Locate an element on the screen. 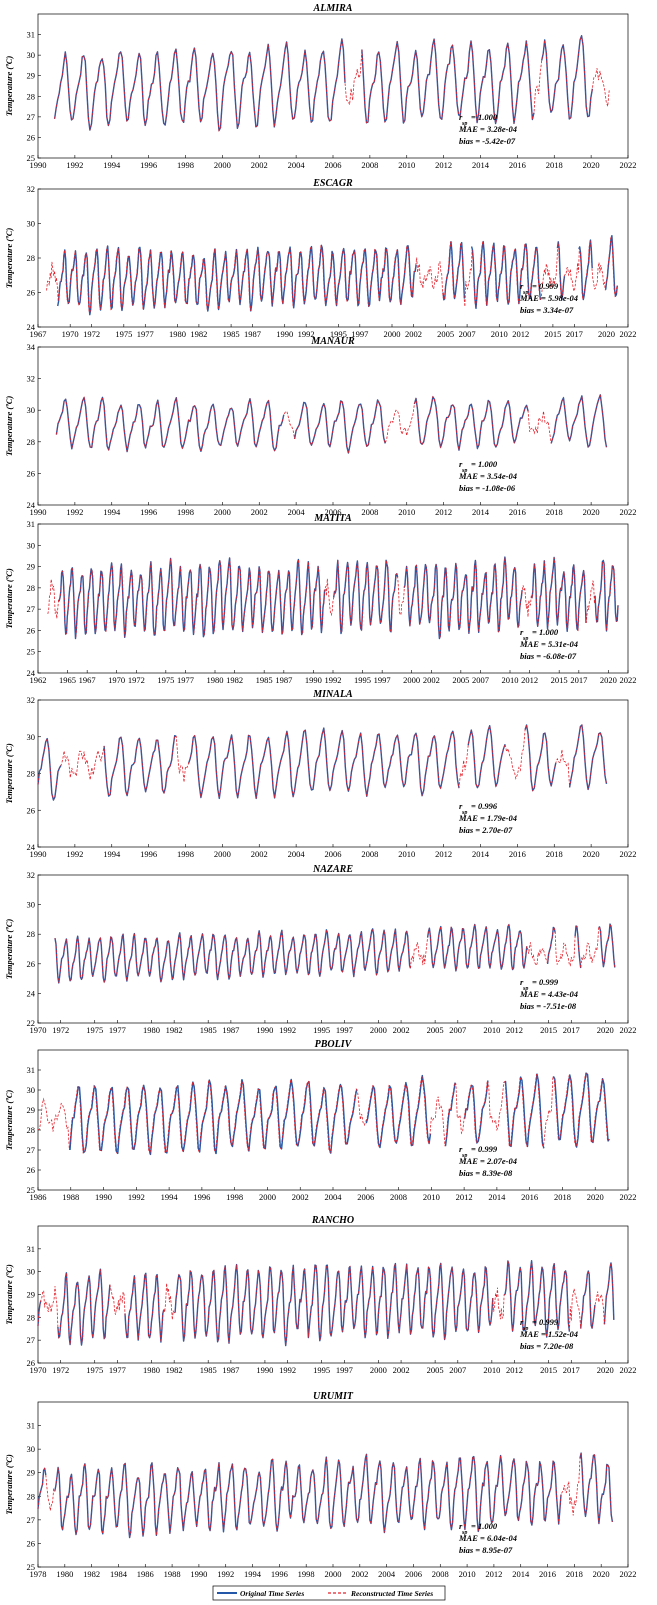  x-tick-label: 1998 is located at coordinates (234, 1197).